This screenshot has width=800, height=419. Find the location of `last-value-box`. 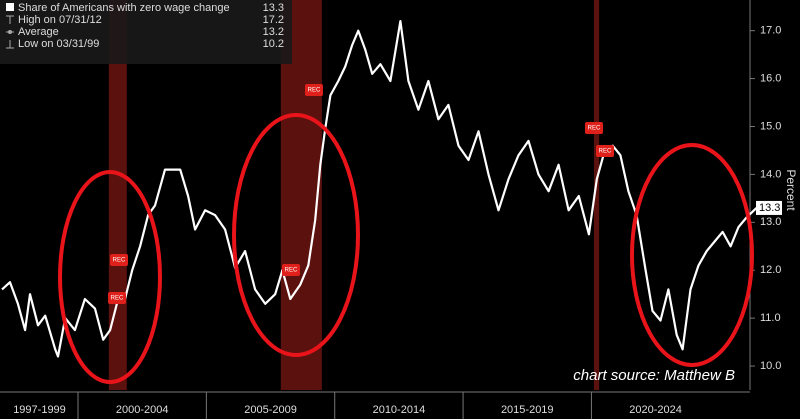

last-value-box is located at coordinates (769, 207).